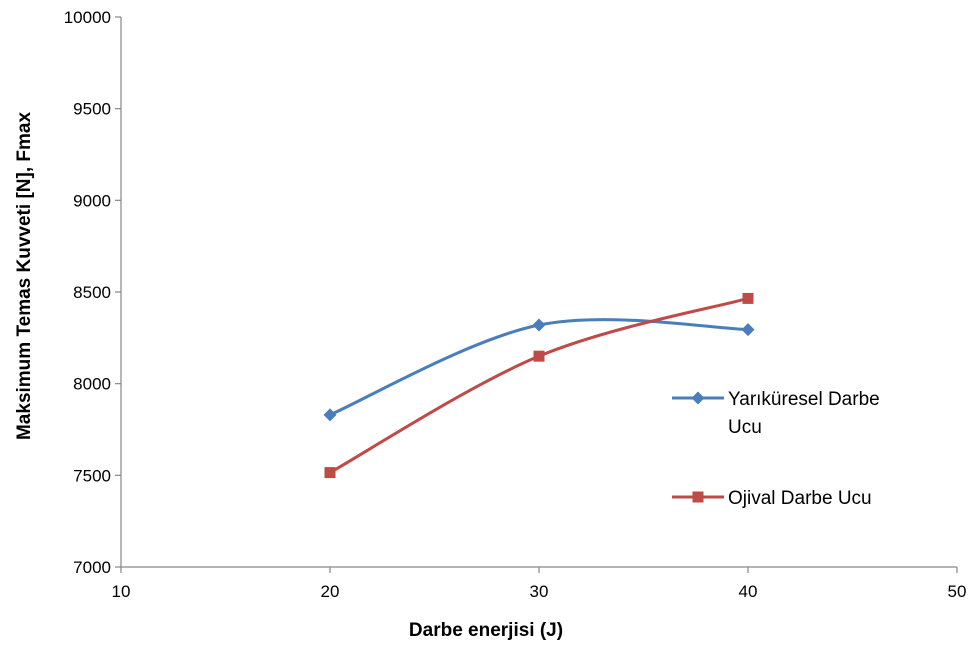 The width and height of the screenshot is (971, 656). Describe the element at coordinates (92, 109) in the screenshot. I see `y-tick-label: 9500` at that location.